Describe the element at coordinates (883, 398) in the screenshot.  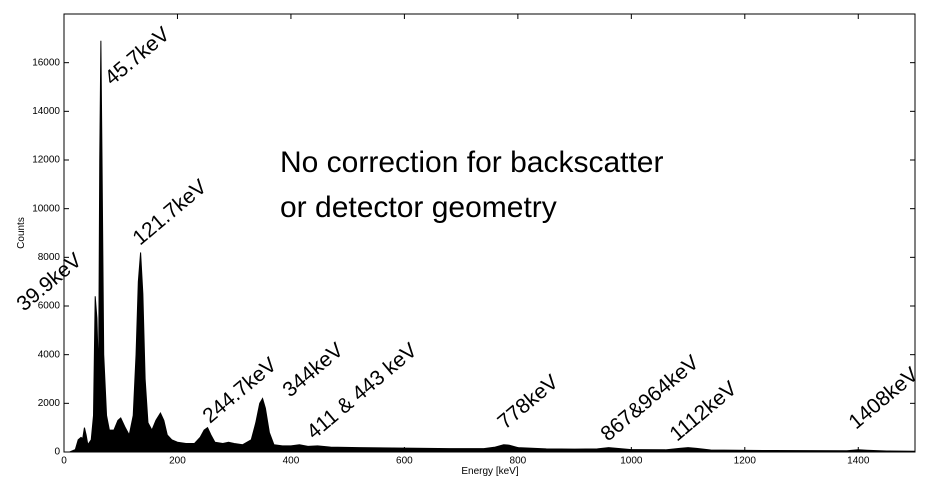
I see `peak-annotation: 1408keV` at that location.